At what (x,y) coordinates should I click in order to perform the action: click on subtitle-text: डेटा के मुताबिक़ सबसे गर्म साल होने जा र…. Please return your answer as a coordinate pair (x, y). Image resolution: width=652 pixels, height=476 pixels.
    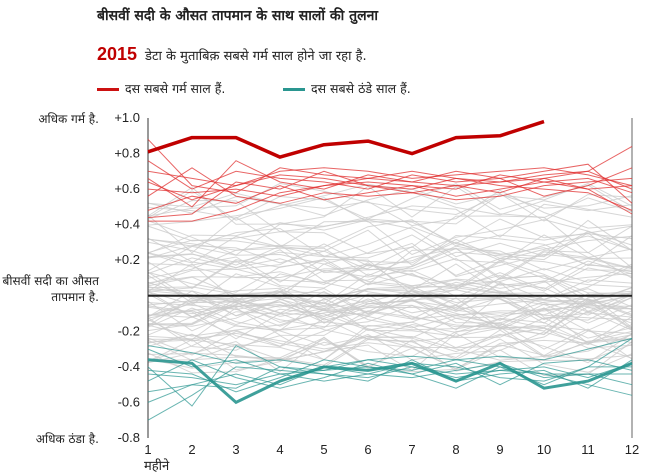
    Looking at the image, I should click on (256, 56).